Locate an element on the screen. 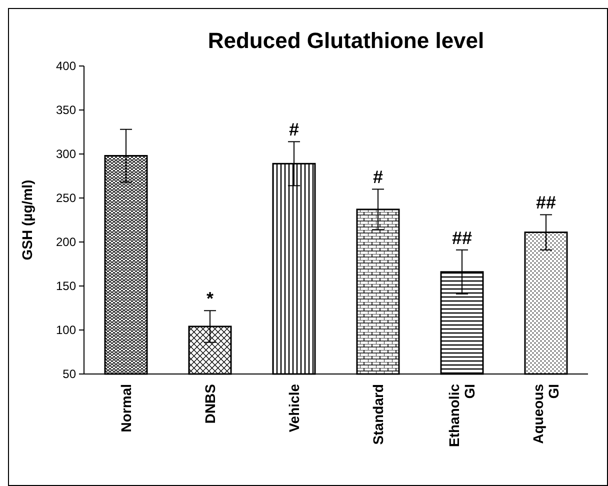 The height and width of the screenshot is (486, 608). chart-title: Reduced Glutathione level is located at coordinates (346, 40).